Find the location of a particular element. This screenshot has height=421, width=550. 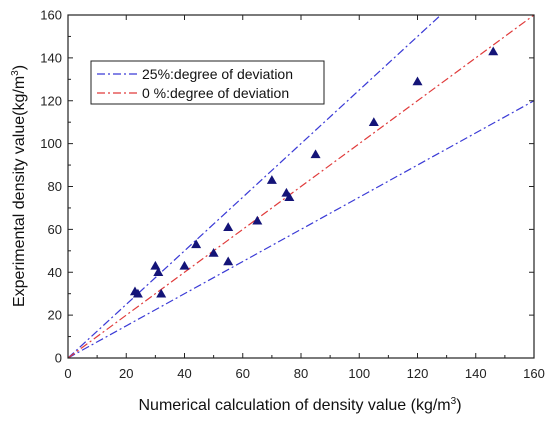

x-axis-title-sup: 3 is located at coordinates (454, 401).